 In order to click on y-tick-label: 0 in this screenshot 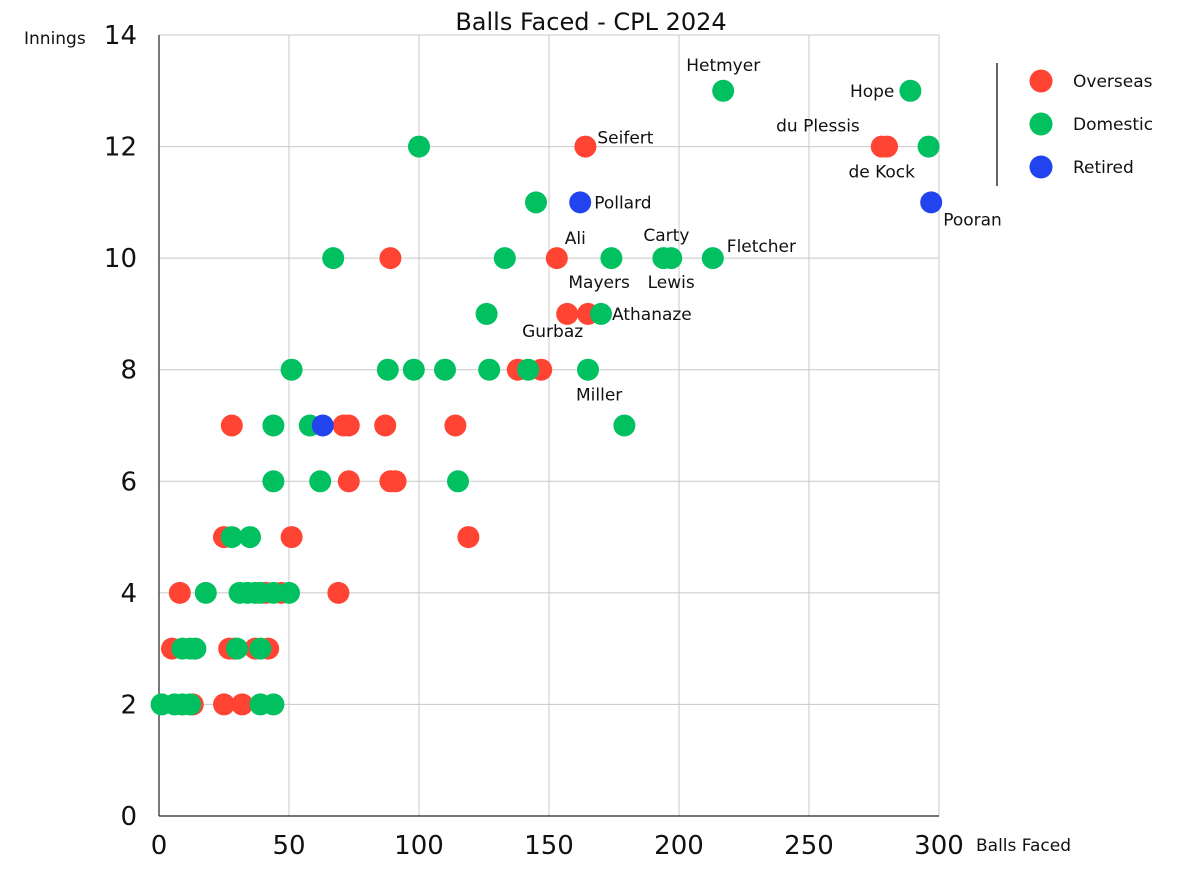, I will do `click(128, 817)`.